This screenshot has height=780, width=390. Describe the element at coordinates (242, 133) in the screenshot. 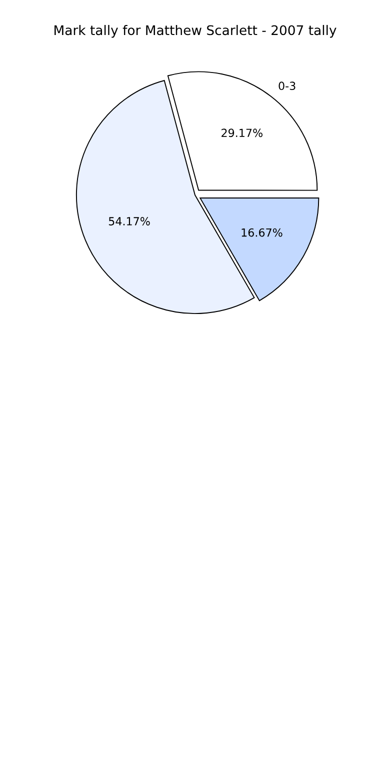

I see `data-label: 29.17%` at that location.